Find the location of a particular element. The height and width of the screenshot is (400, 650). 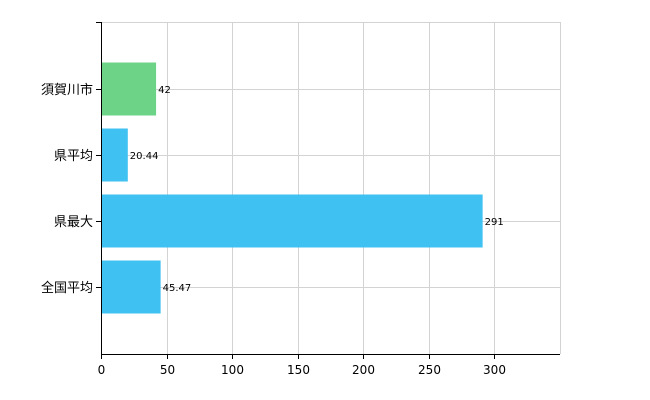

data-label: 42 is located at coordinates (164, 90).